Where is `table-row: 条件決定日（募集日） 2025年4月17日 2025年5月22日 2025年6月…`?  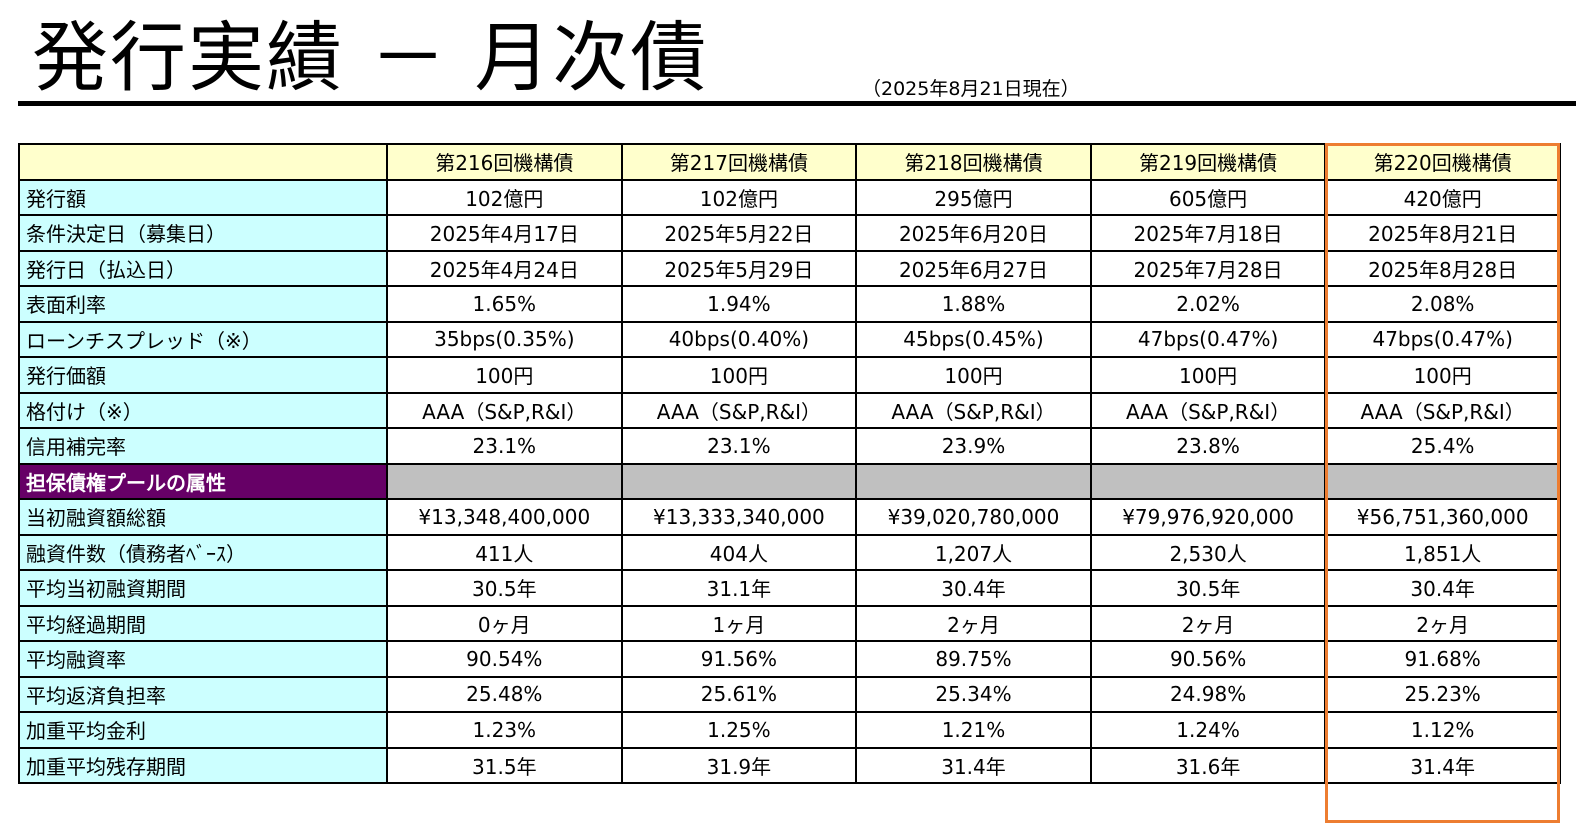 table-row: 条件決定日（募集日） 2025年4月17日 2025年5月22日 2025年6月… is located at coordinates (789, 233).